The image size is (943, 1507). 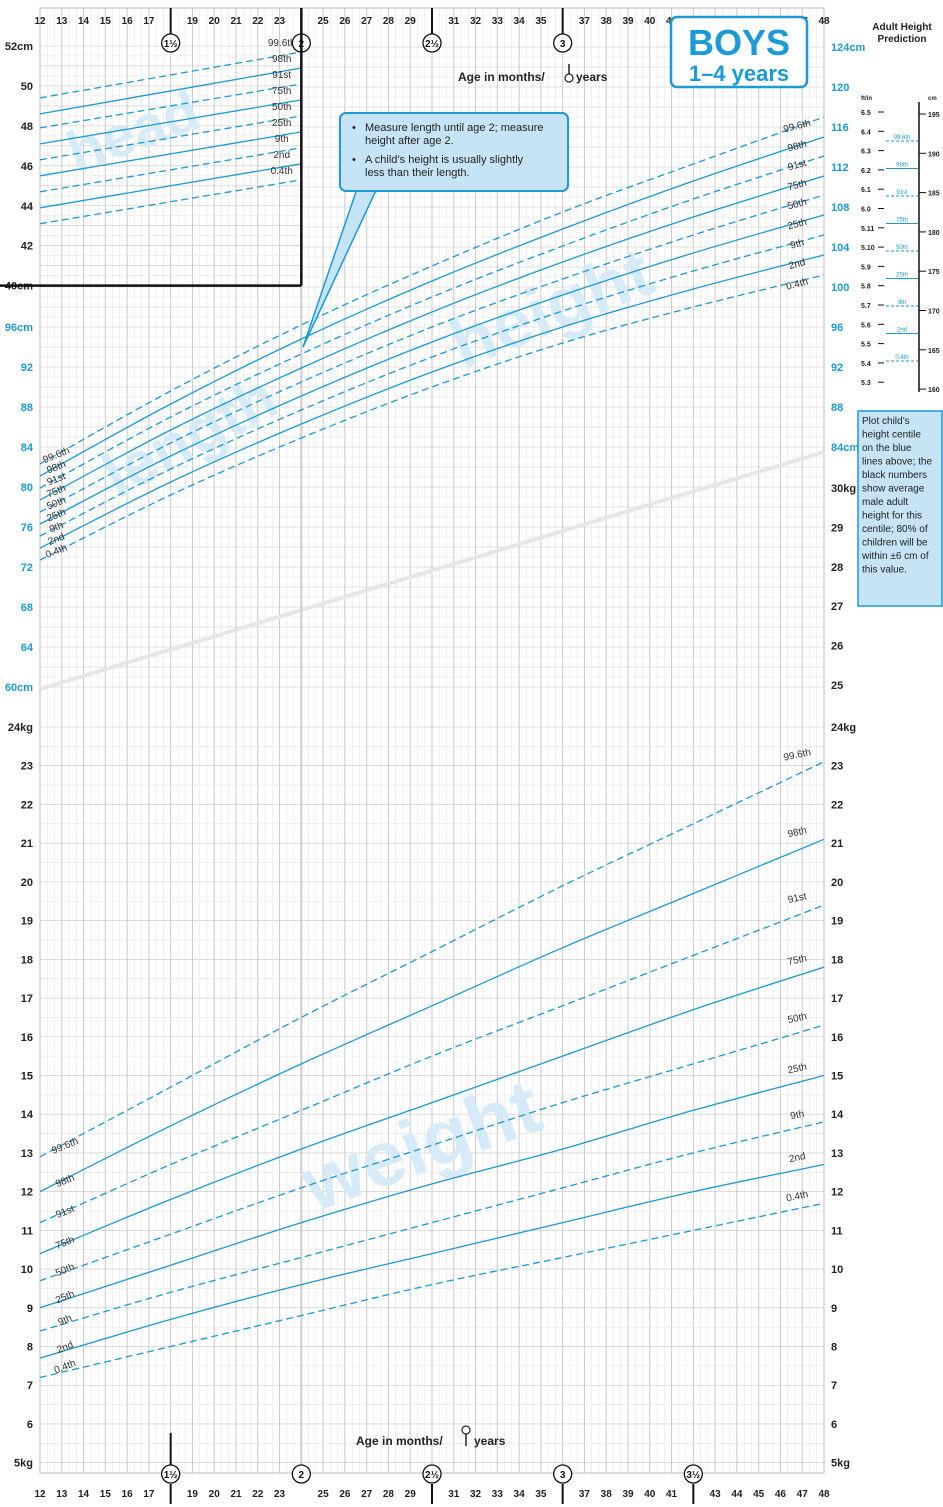 What do you see at coordinates (27, 528) in the screenshot?
I see `length-y-tick: 76` at bounding box center [27, 528].